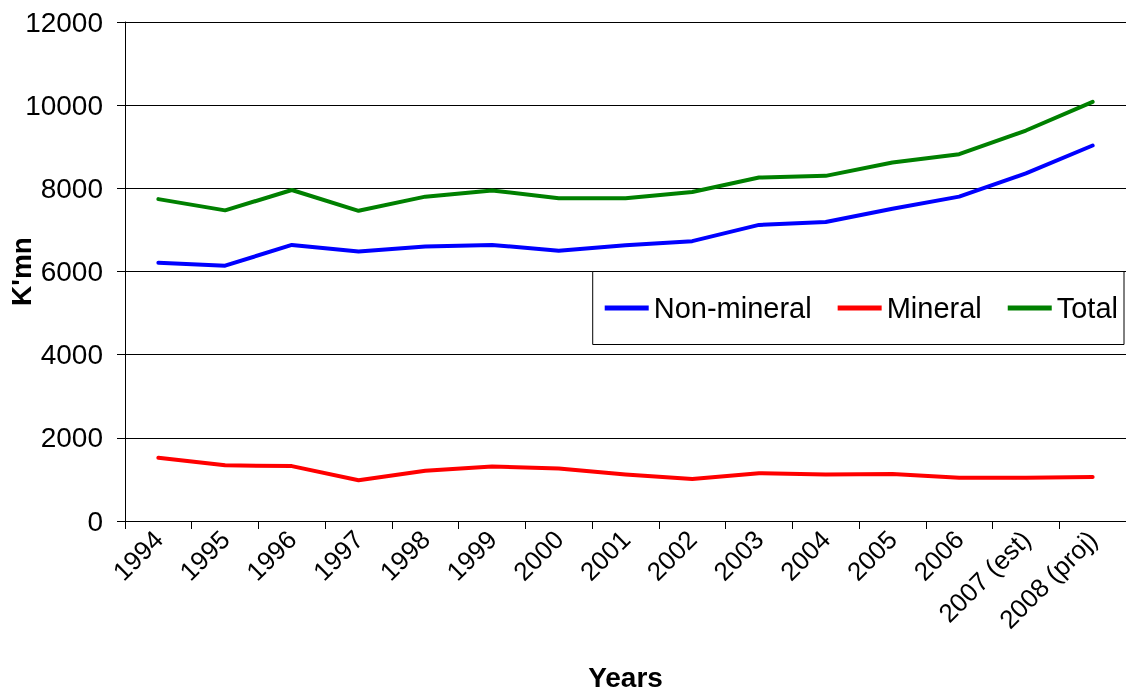 The image size is (1126, 693). I want to click on legend-label: Mineral, so click(934, 308).